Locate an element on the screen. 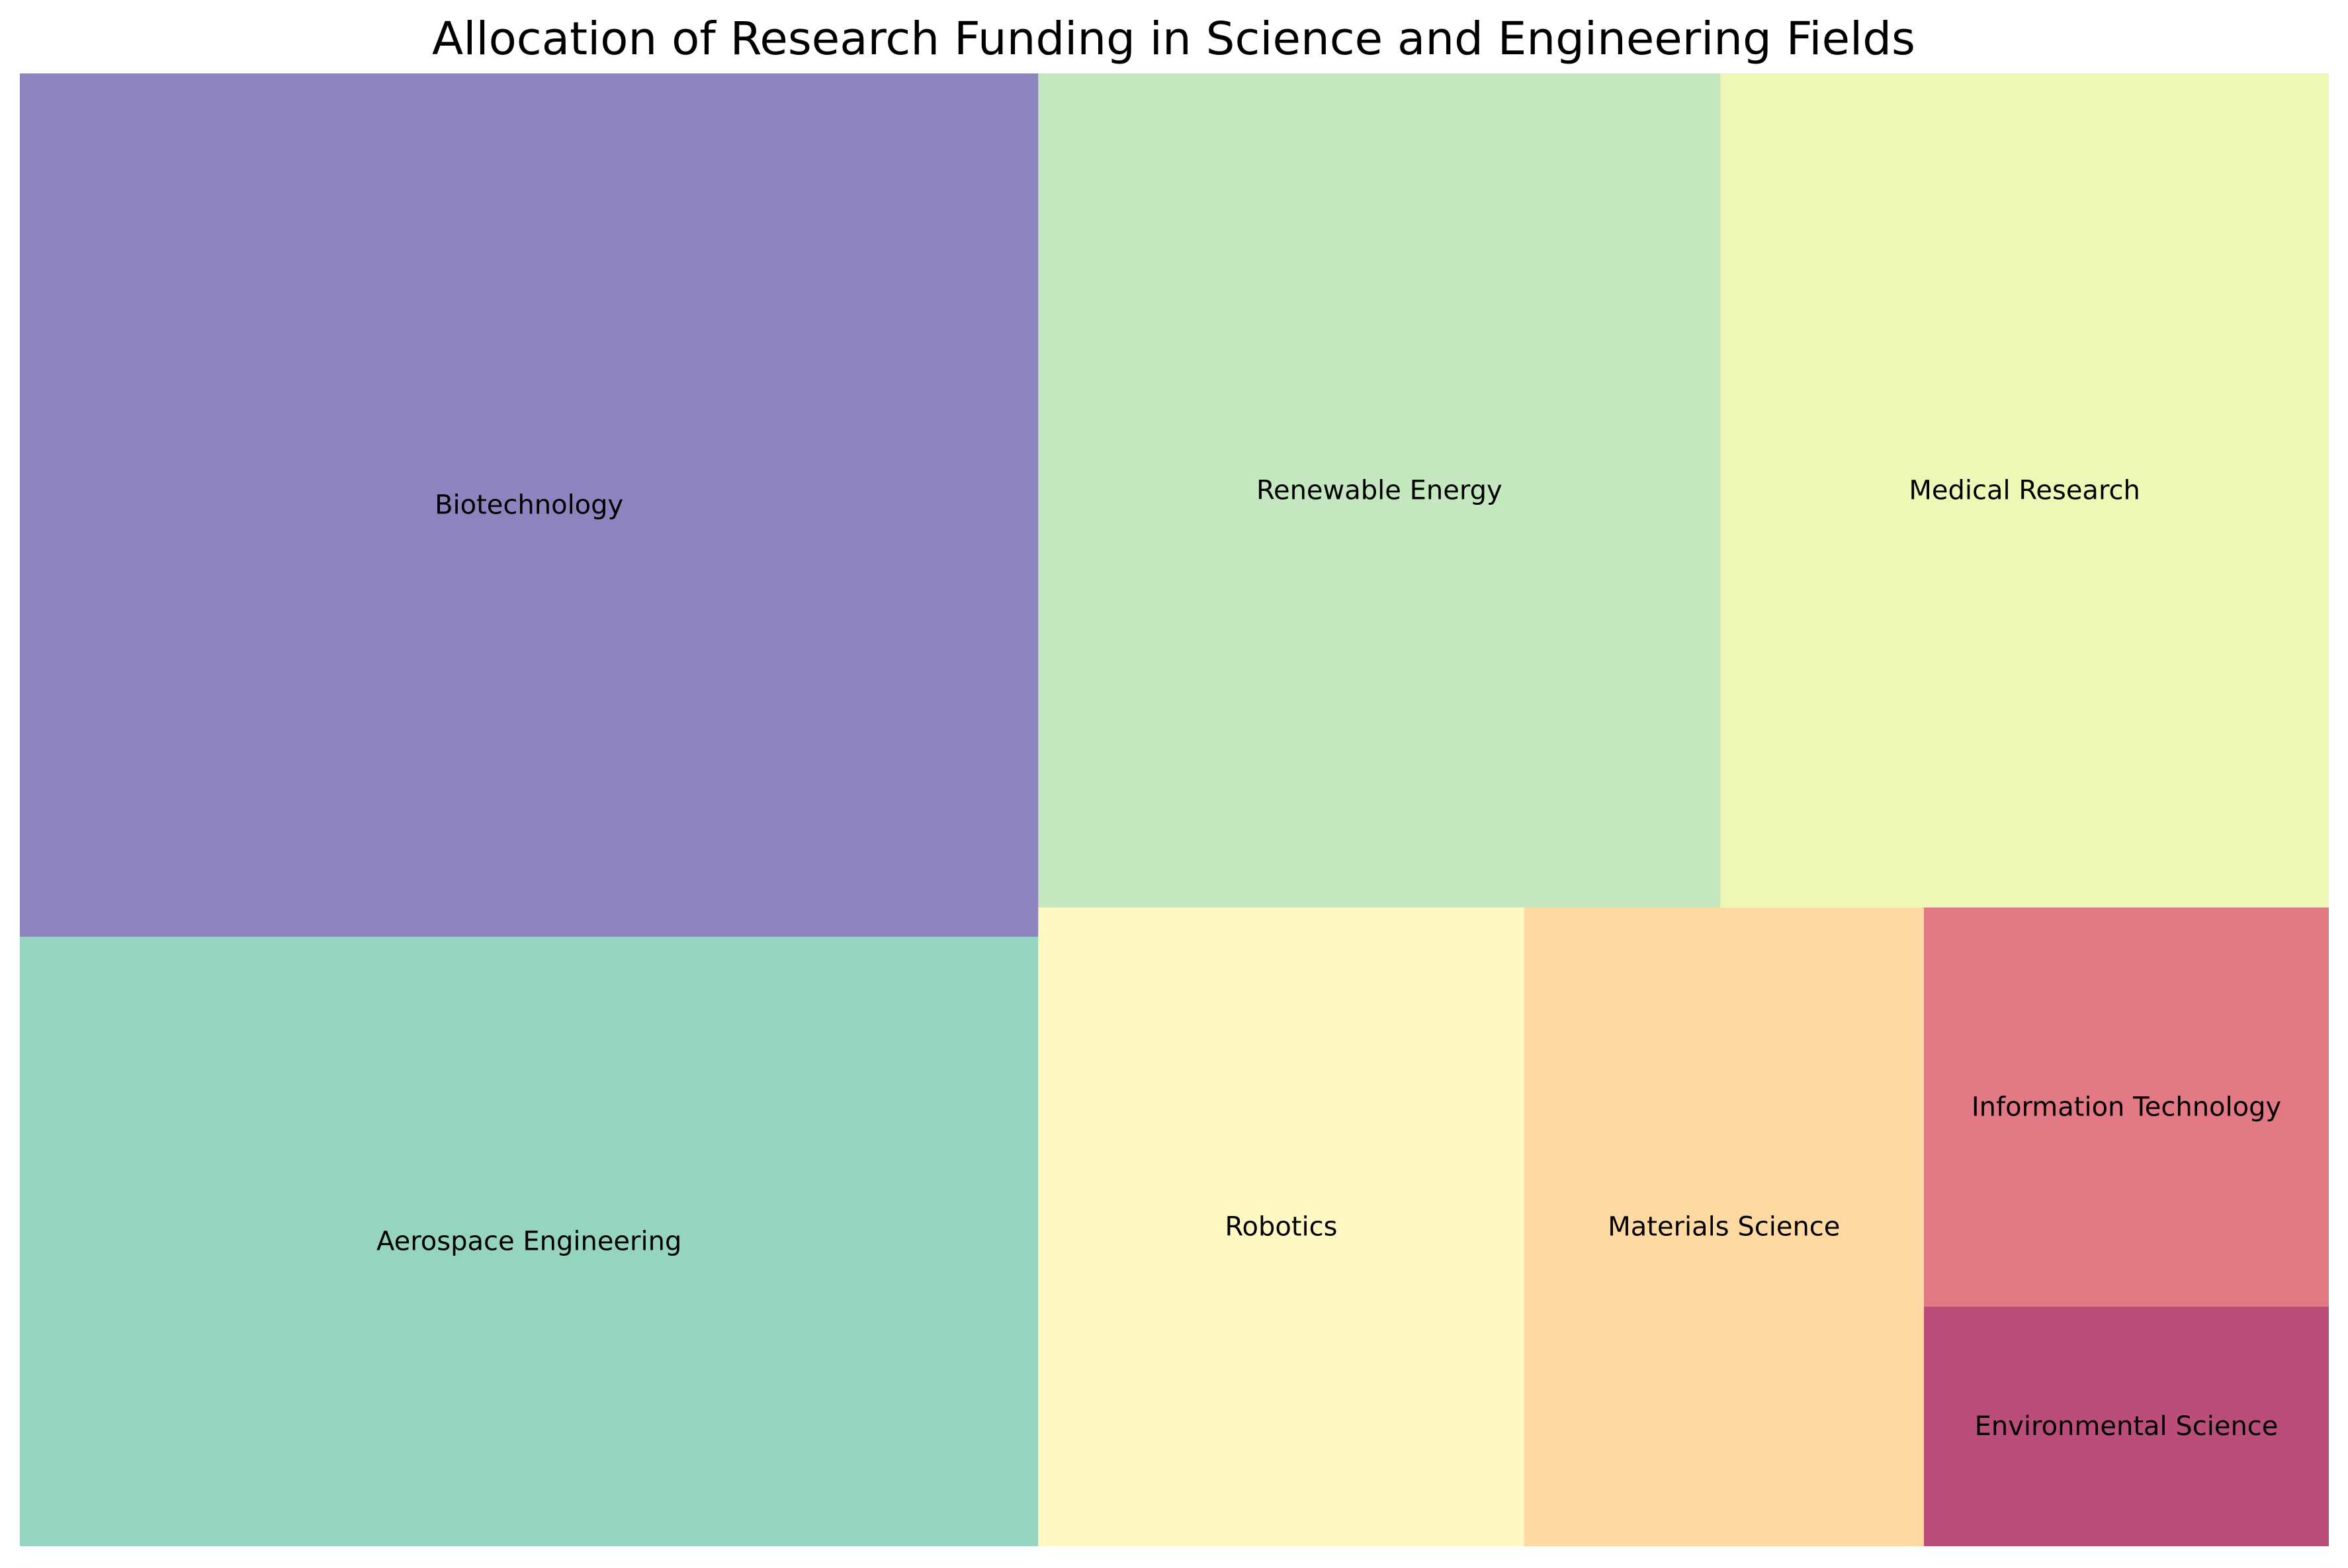 The width and height of the screenshot is (2348, 1568). tile-materials-science is located at coordinates (1724, 1227).